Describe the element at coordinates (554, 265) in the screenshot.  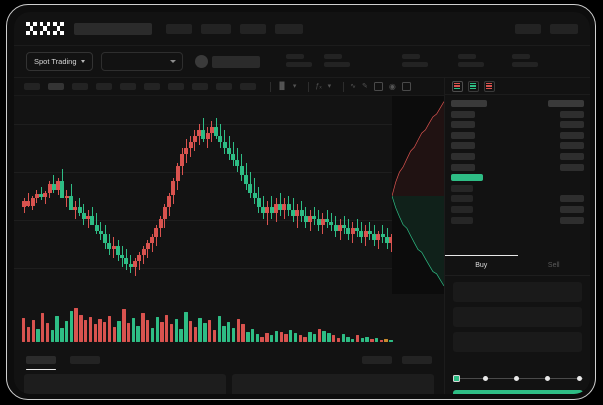
I see `tab-sell: Sell` at that location.